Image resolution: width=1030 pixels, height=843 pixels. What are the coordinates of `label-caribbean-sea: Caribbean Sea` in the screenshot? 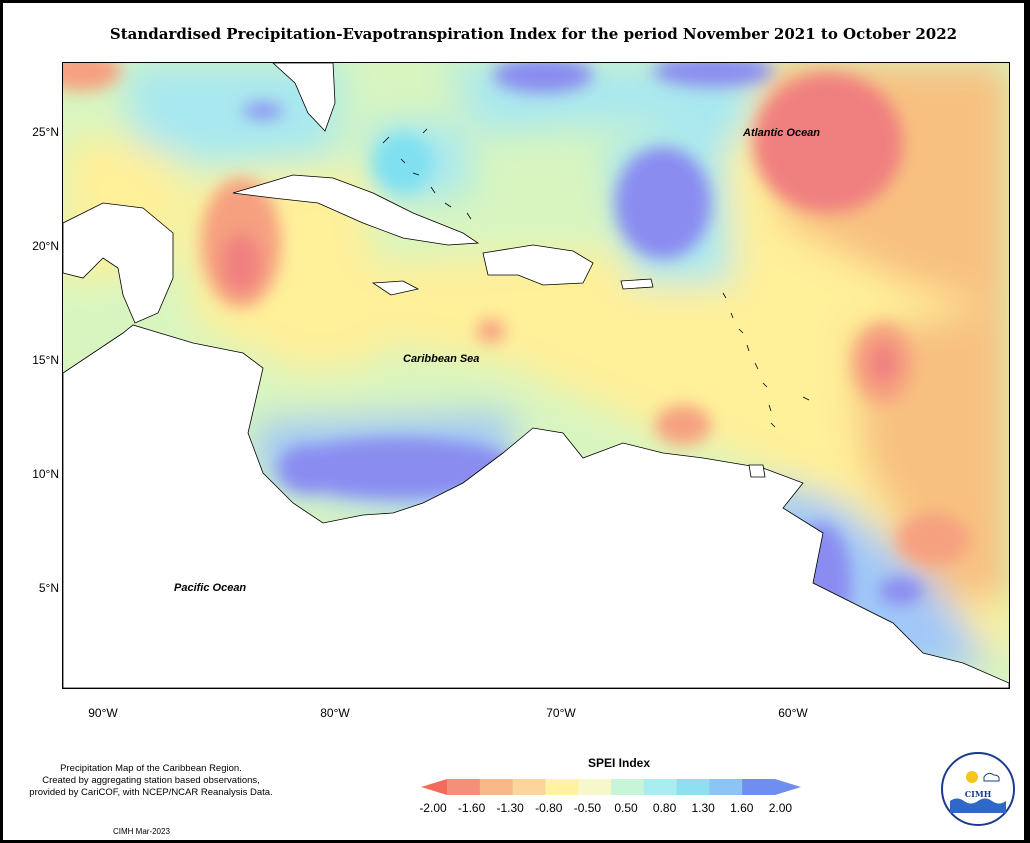 It's located at (441, 359).